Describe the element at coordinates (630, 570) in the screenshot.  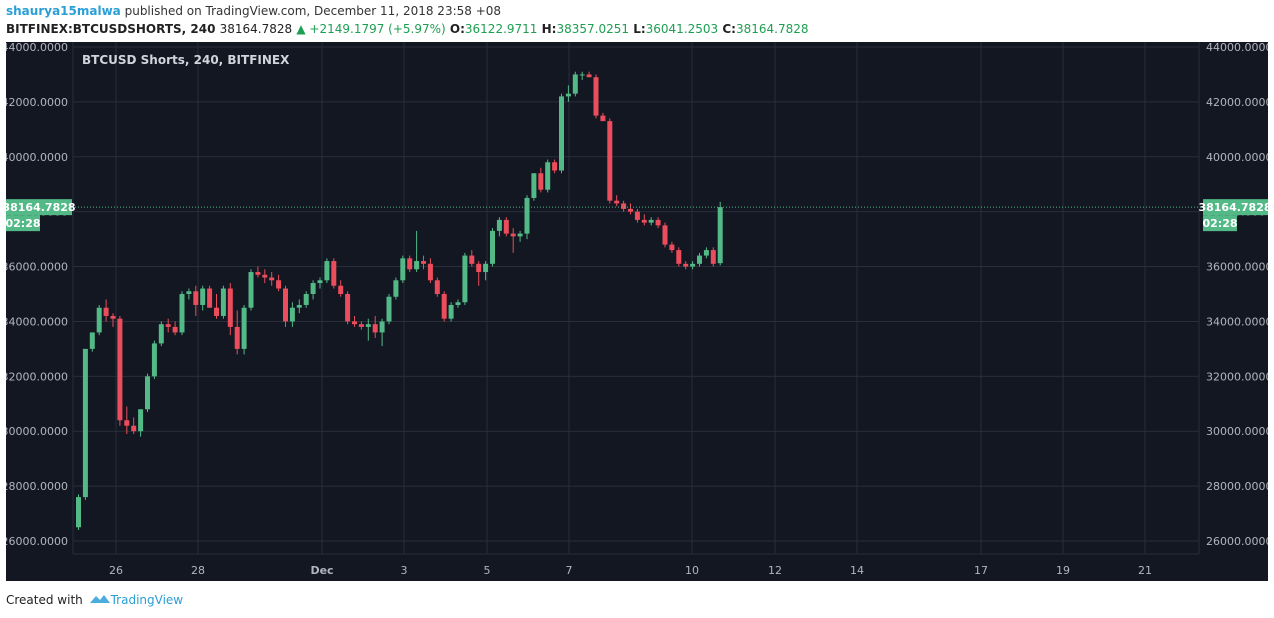
I see `time-axis: 26 28 Dec 3 5 7 10 12 14 17 19 21` at that location.